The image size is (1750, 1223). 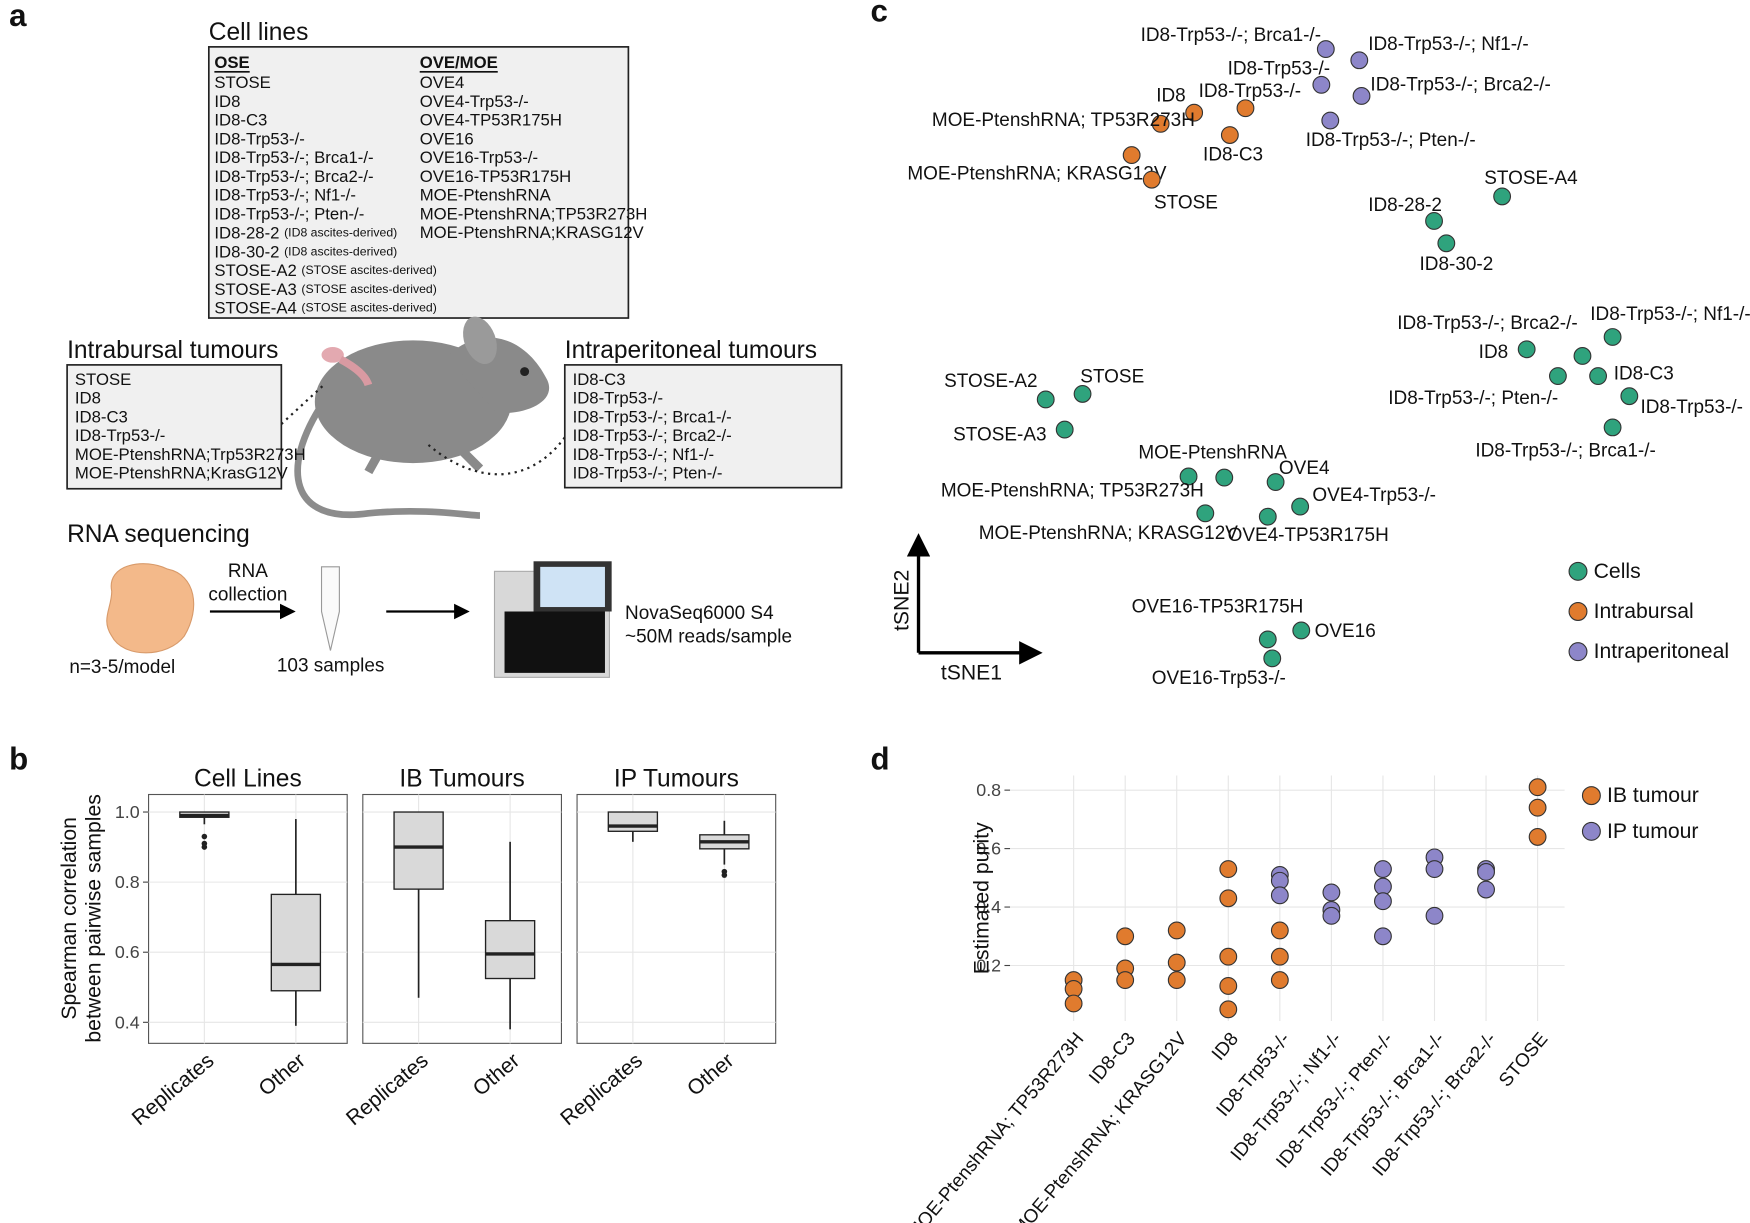 I want to click on cell-line: OVE4, so click(x=442, y=82).